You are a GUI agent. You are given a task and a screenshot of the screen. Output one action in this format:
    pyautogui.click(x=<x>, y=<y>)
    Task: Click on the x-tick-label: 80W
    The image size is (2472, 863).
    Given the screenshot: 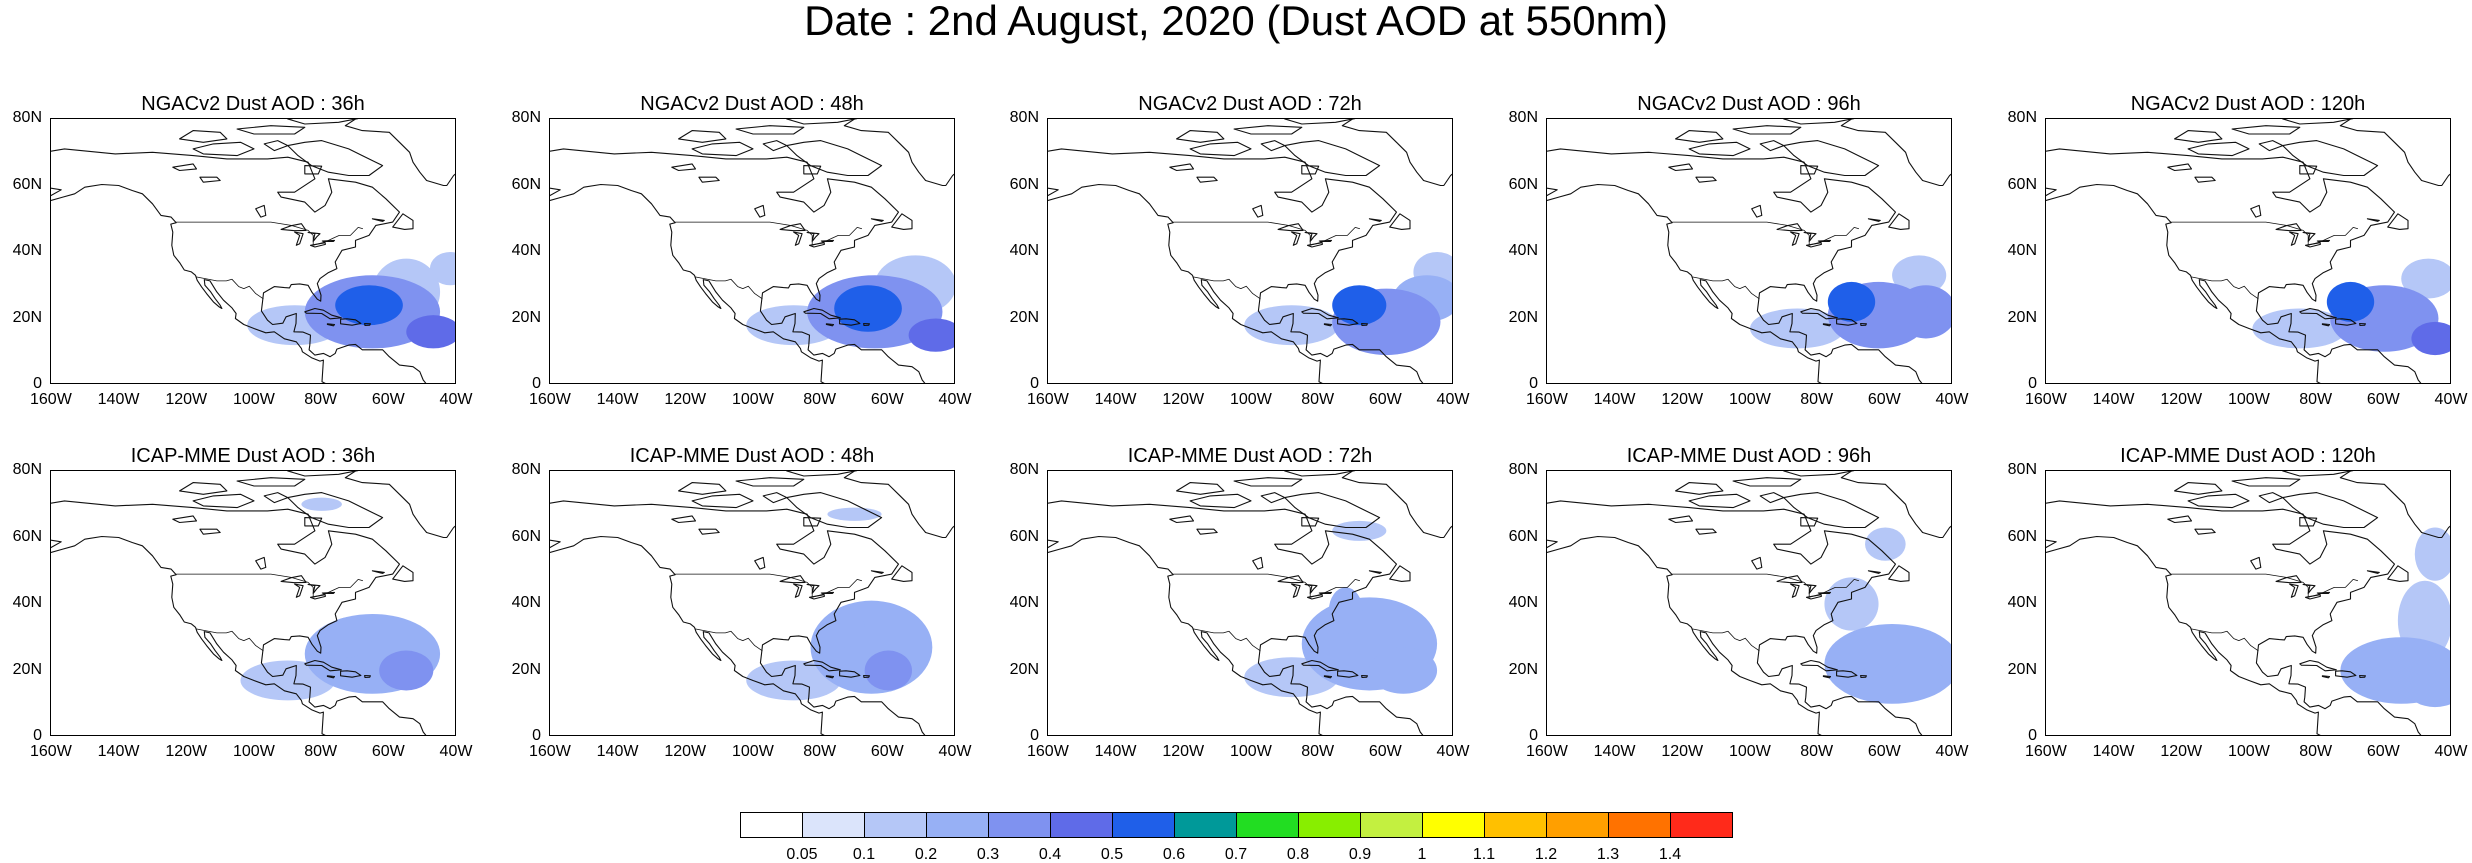 What is the action you would take?
    pyautogui.click(x=2316, y=751)
    